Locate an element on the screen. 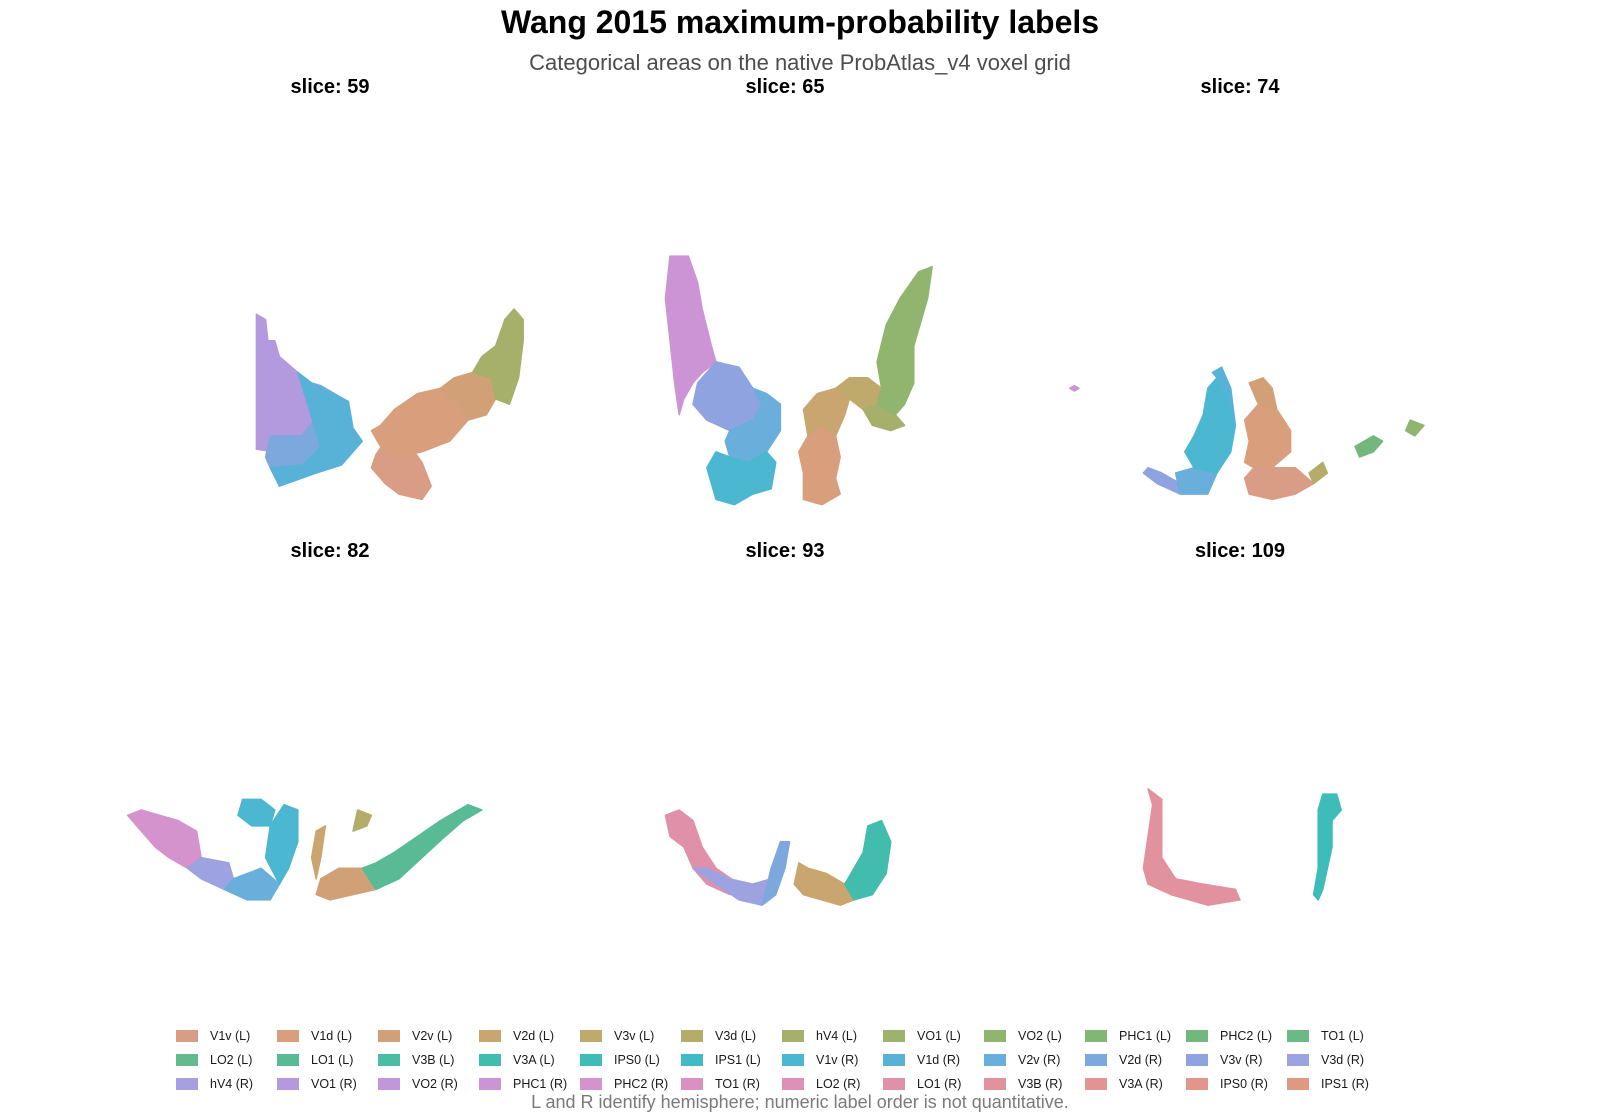  region-lo1-l is located at coordinates (422, 847).